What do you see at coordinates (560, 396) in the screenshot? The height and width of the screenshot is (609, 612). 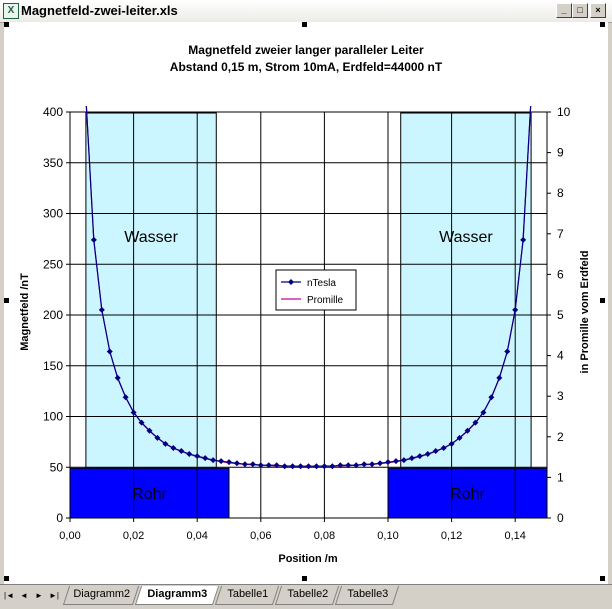 I see `y2-tick-label: 3` at bounding box center [560, 396].